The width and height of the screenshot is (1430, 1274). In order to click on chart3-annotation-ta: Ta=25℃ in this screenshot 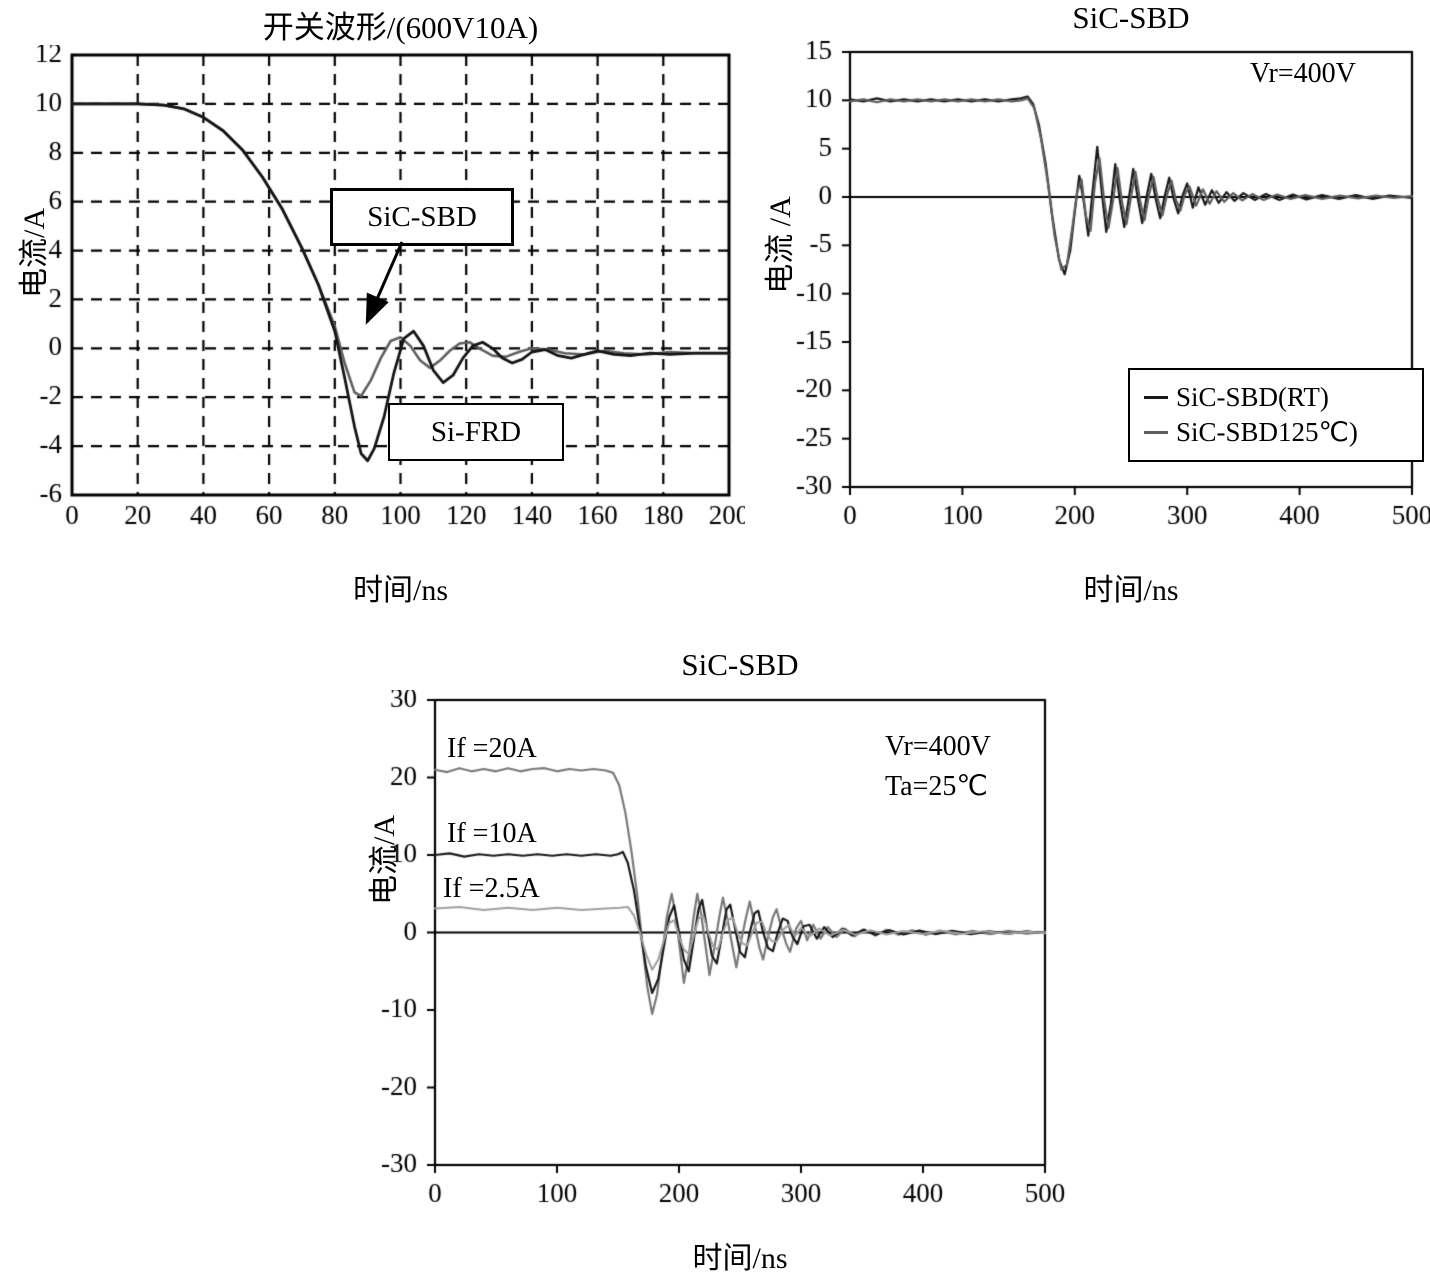, I will do `click(936, 786)`.